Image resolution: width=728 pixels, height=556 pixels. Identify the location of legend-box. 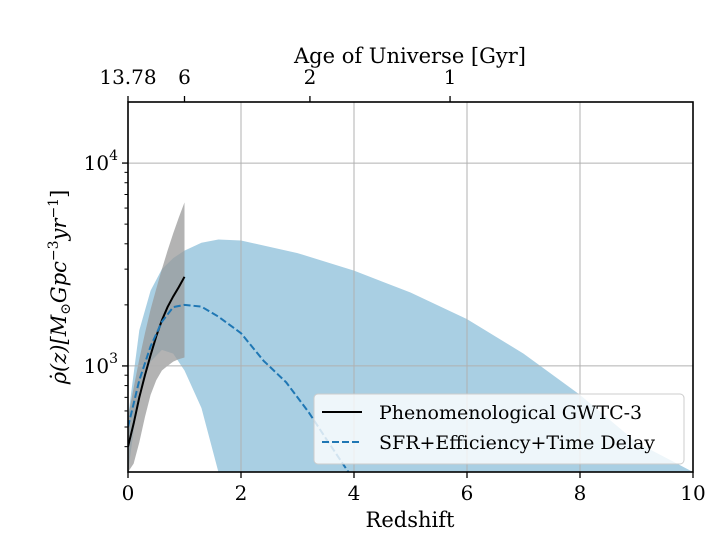
(499, 429).